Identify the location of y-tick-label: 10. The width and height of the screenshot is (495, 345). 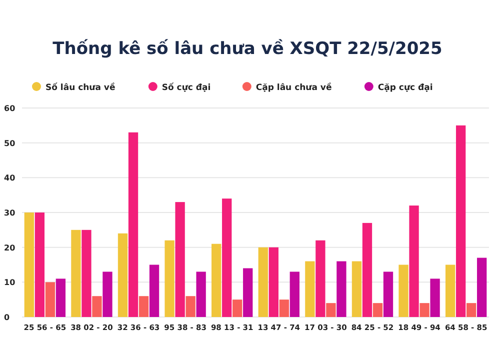
(10, 283).